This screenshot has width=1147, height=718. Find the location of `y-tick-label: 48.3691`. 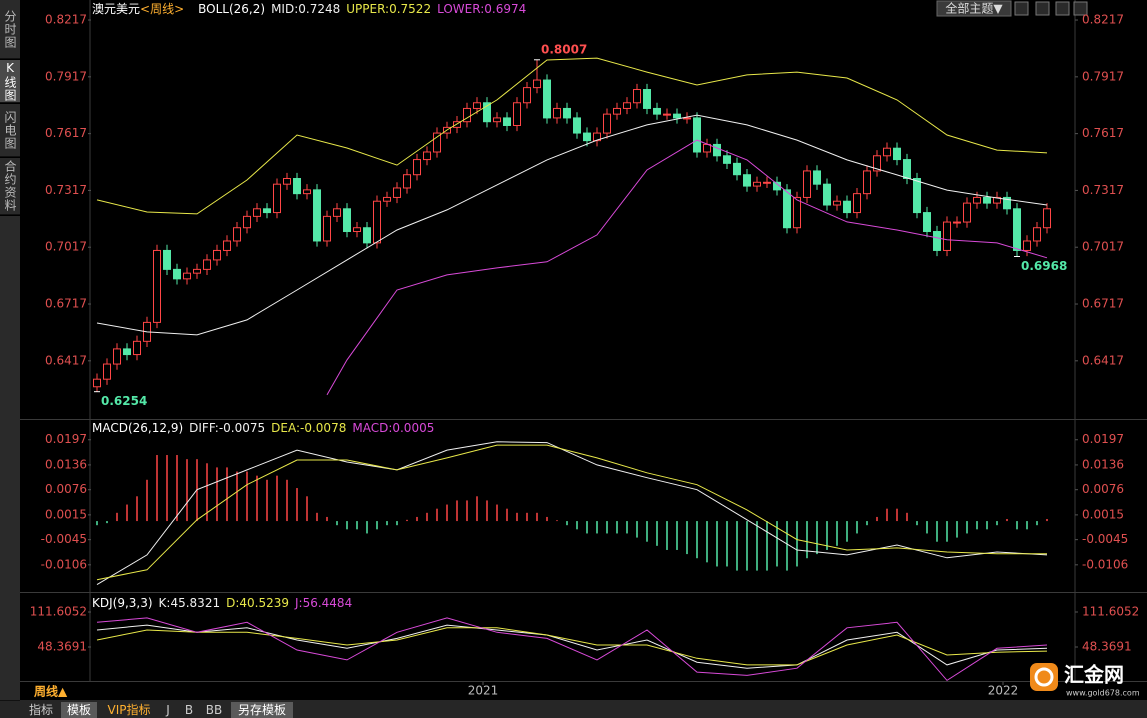

y-tick-label: 48.3691 is located at coordinates (62, 647).